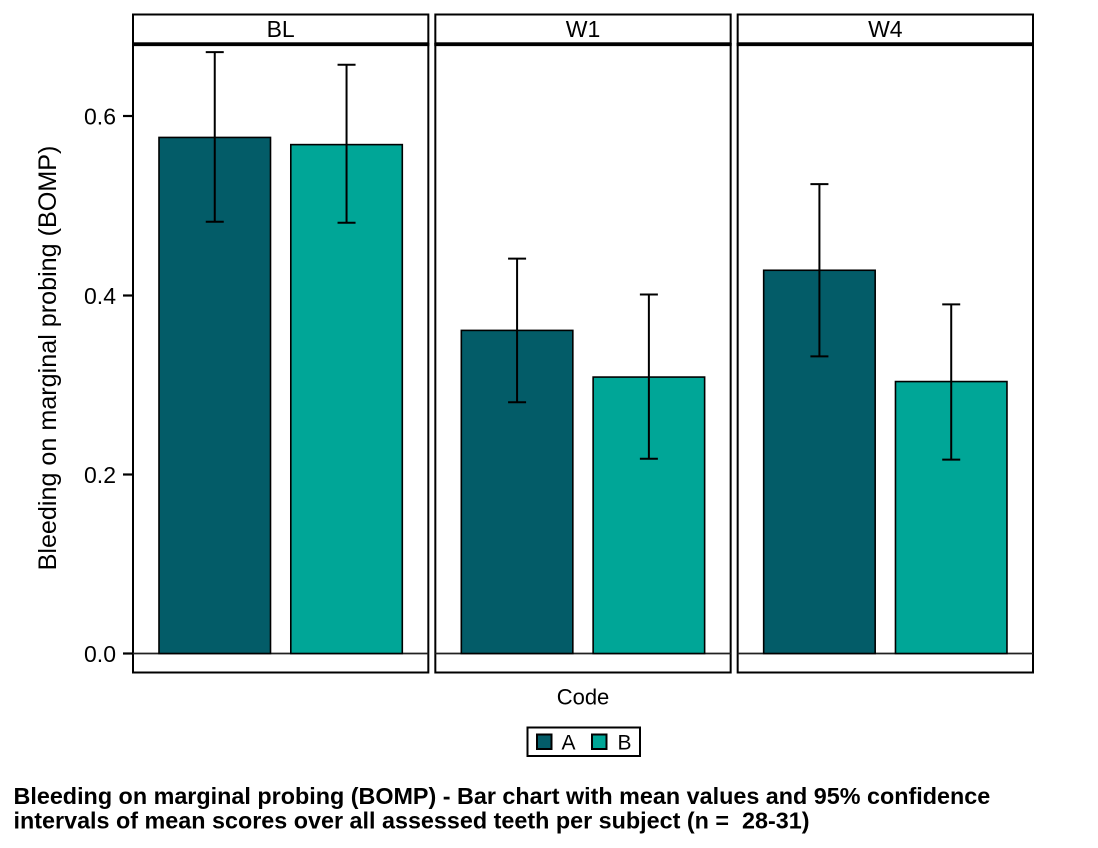 Image resolution: width=1098 pixels, height=848 pixels. I want to click on svg-text: B, so click(625, 742).